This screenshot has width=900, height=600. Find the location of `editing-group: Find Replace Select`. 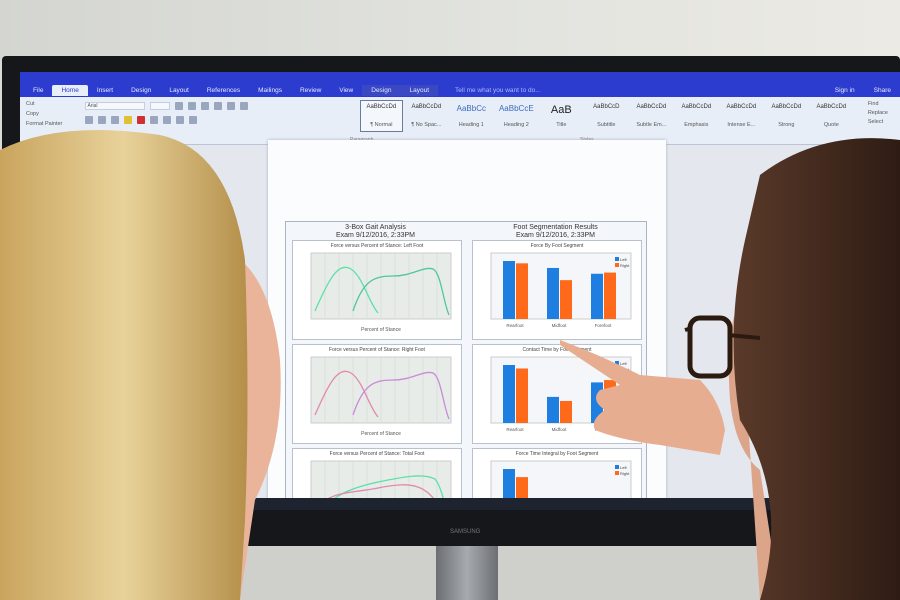

editing-group: Find Replace Select is located at coordinates (878, 120).